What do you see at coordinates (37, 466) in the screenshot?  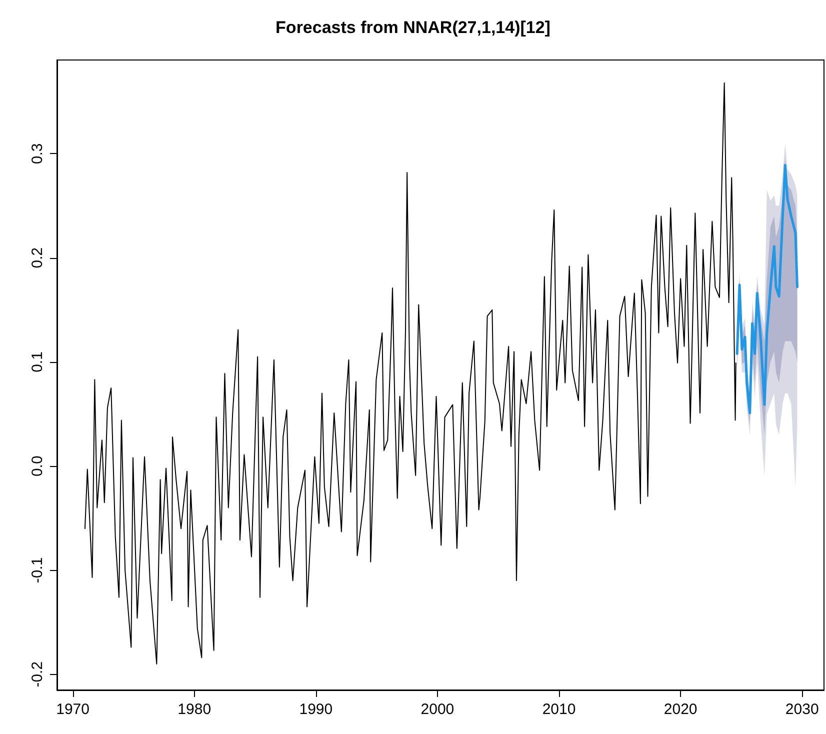 I see `y-tick-label: 0.0` at bounding box center [37, 466].